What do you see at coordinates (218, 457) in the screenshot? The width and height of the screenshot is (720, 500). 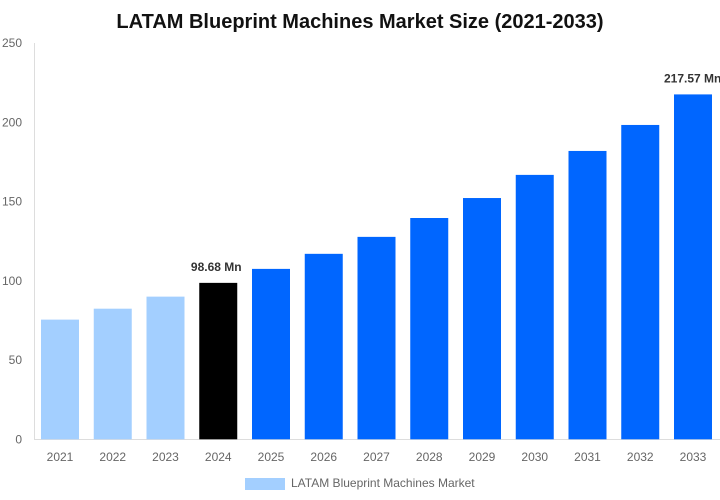 I see `x-tick-label: 2024` at bounding box center [218, 457].